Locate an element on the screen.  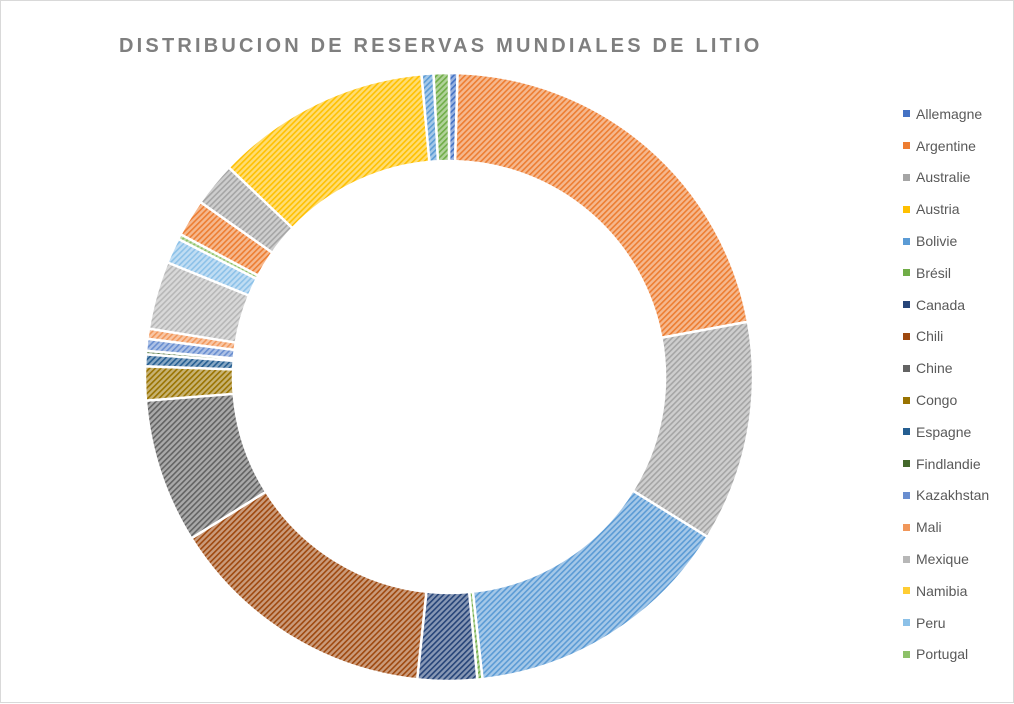
legend-label: Namibia is located at coordinates (942, 590).